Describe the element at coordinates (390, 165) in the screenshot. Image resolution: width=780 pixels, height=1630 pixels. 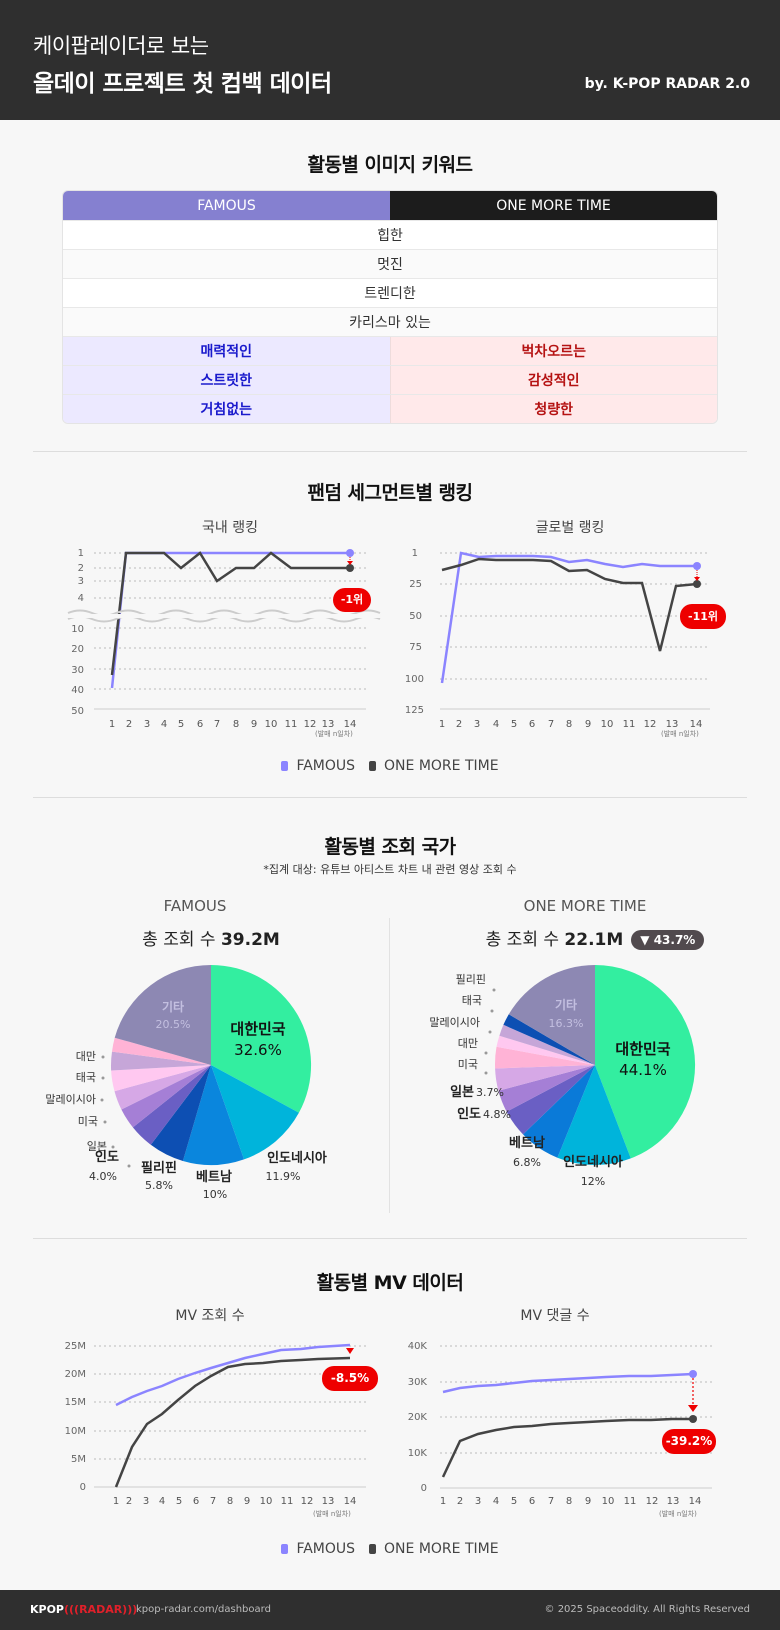
I see `keywords-section-title: 활동별 이미지 키워드` at that location.